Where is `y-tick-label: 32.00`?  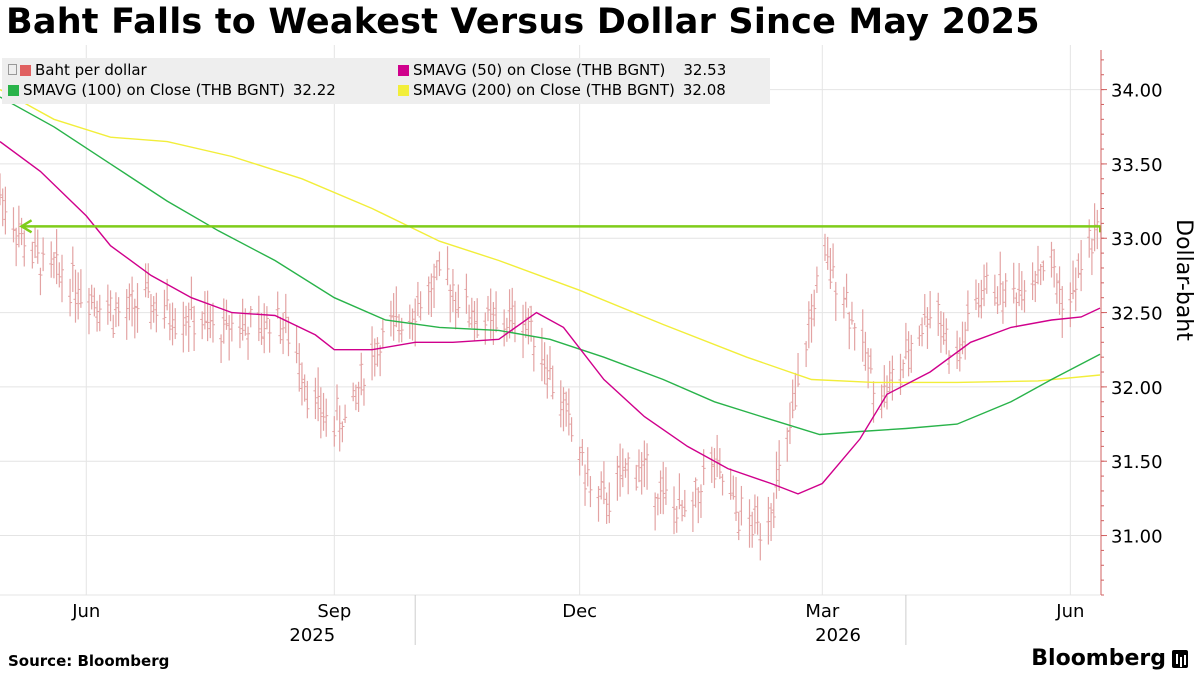
y-tick-label: 32.00 is located at coordinates (1137, 388).